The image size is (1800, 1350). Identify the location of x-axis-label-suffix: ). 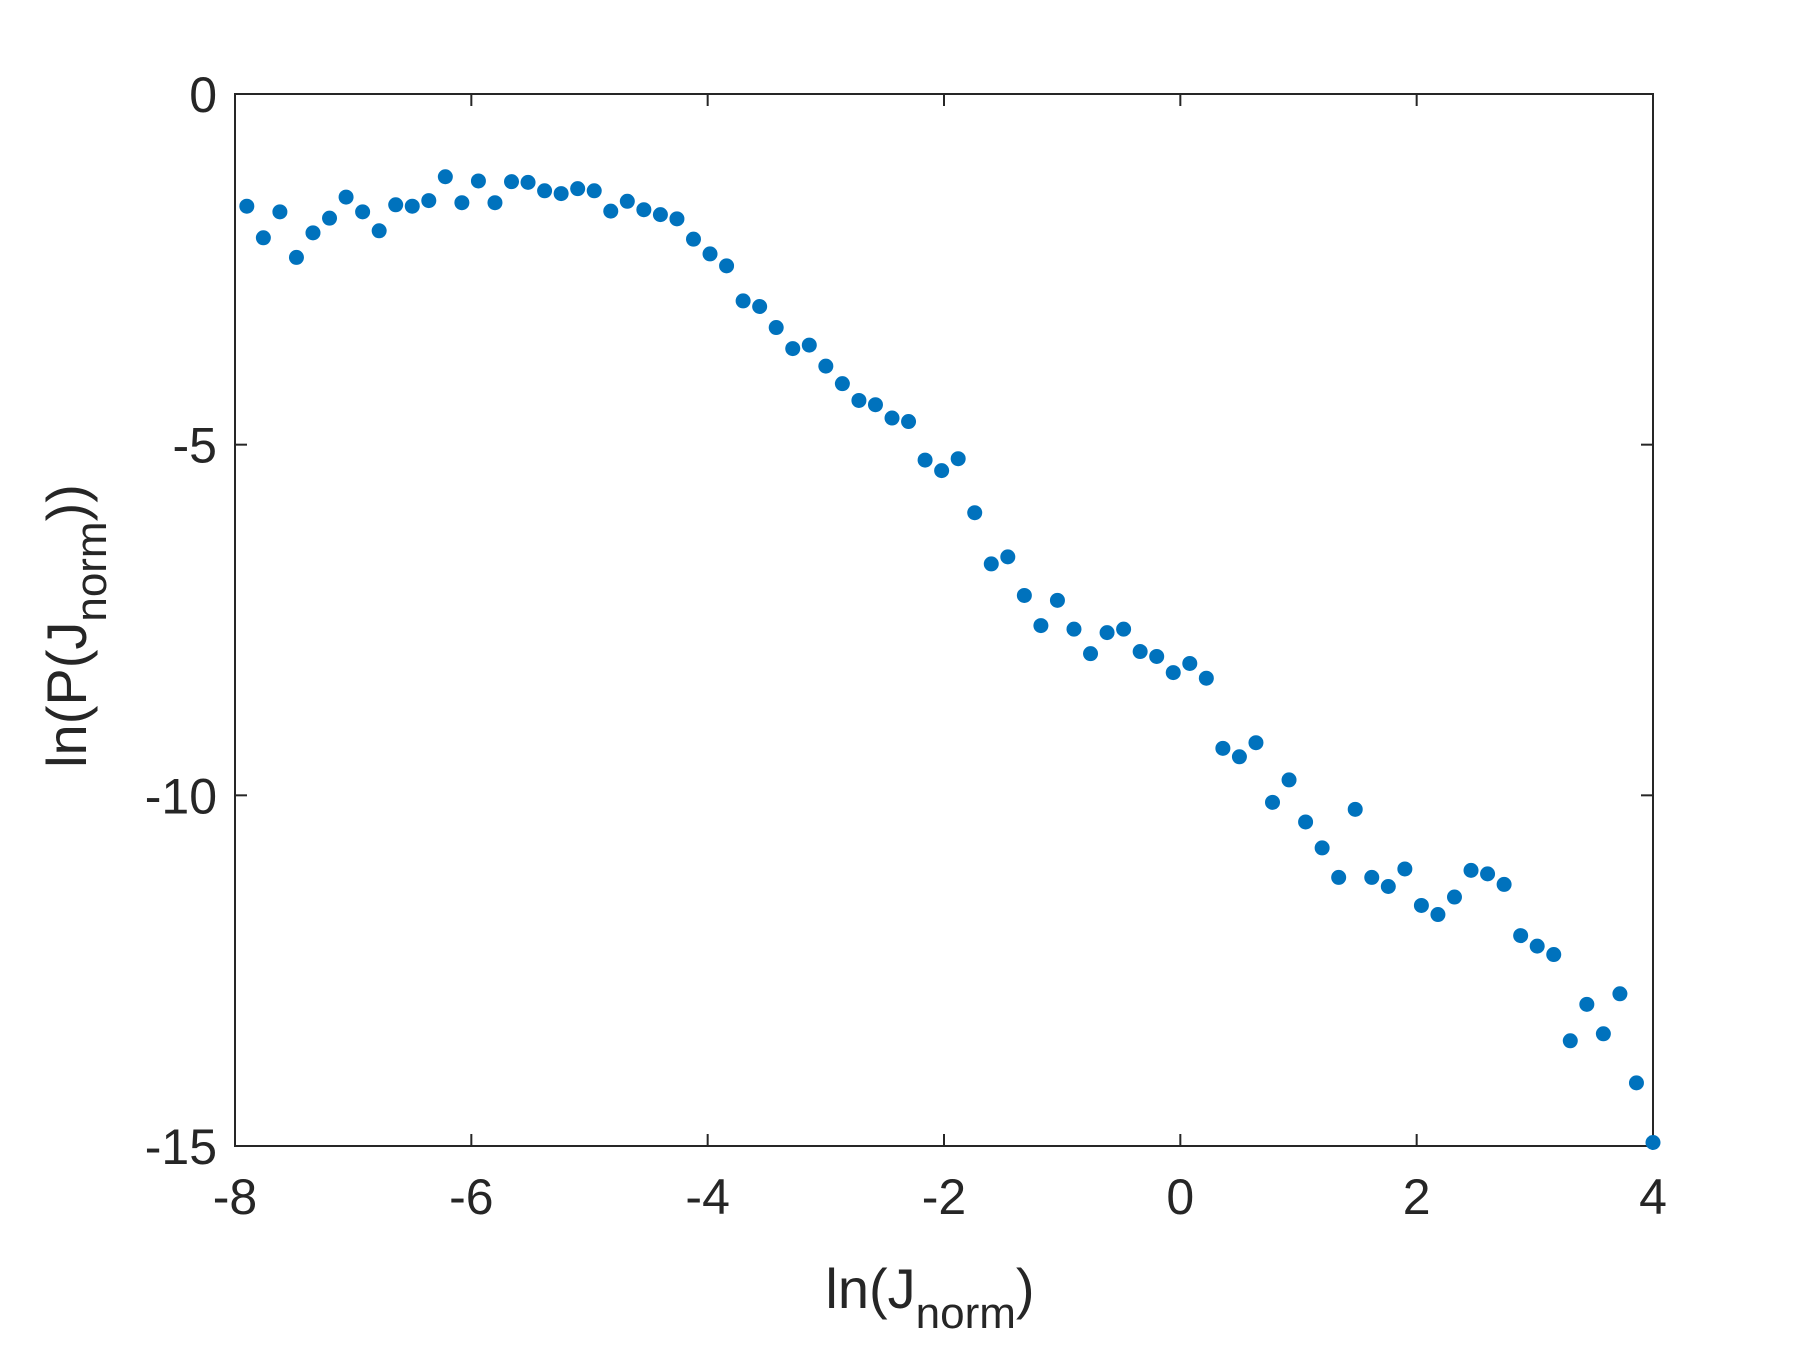
(1025, 1288).